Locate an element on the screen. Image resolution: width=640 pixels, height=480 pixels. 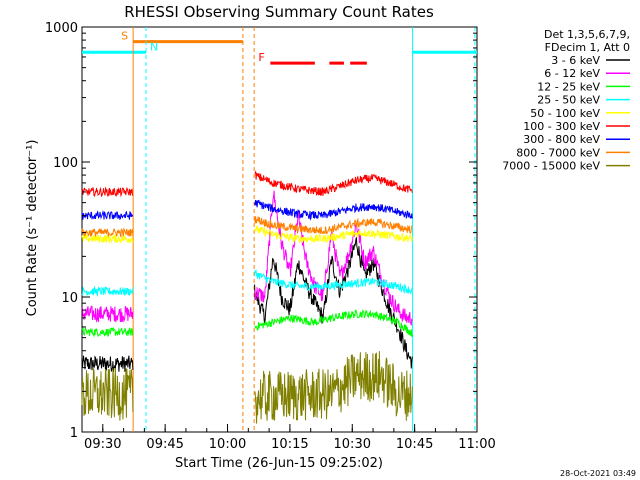
series-3-6-kev is located at coordinates (247, 304).